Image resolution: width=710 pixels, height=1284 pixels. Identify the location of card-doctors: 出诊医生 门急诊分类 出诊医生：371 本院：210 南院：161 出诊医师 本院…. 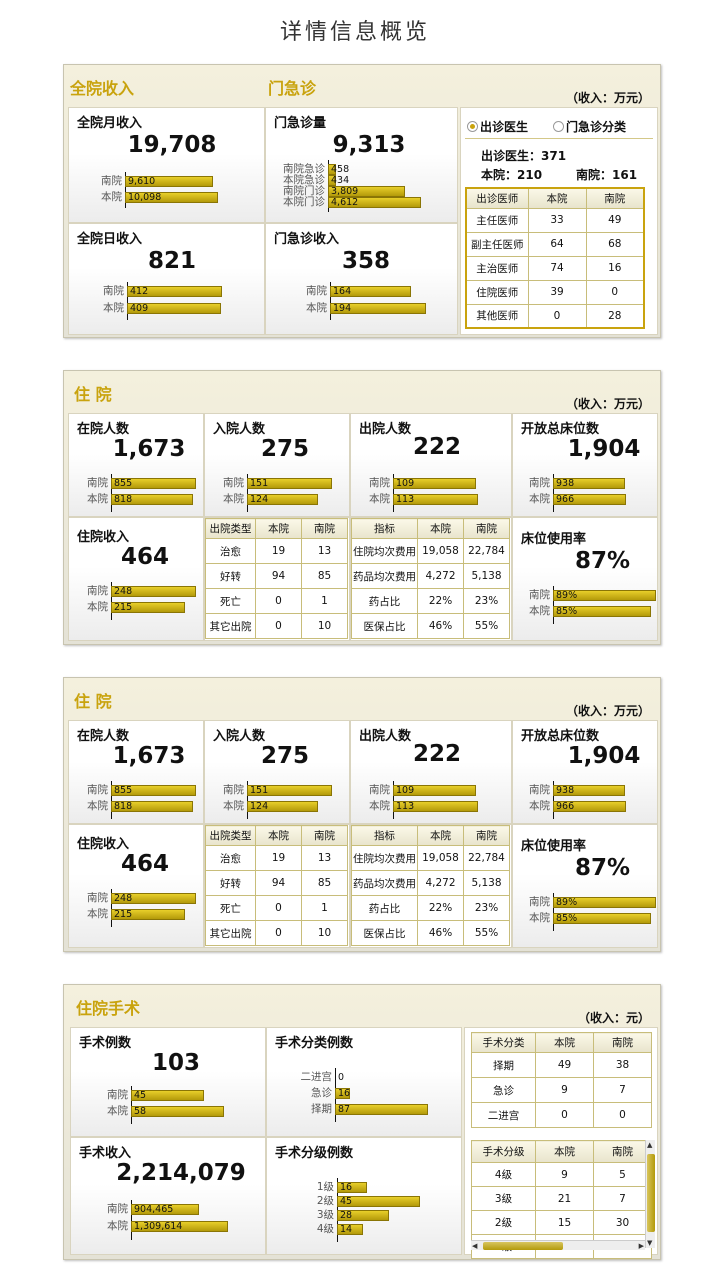
(559, 221).